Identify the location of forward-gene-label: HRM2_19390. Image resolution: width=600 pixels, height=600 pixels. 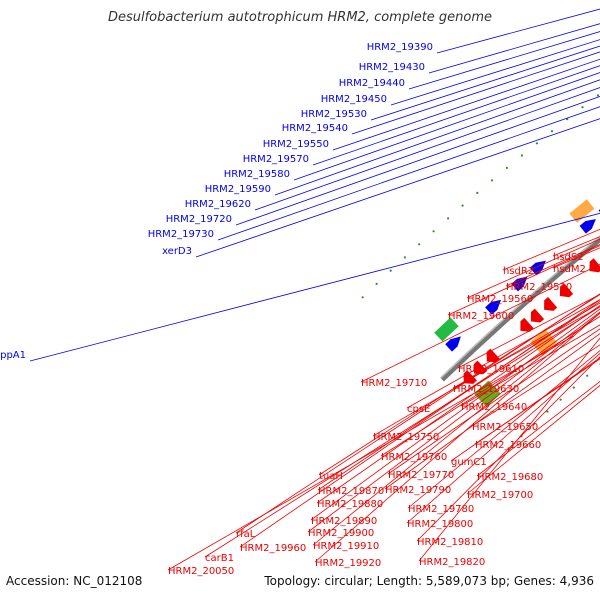
(400, 47).